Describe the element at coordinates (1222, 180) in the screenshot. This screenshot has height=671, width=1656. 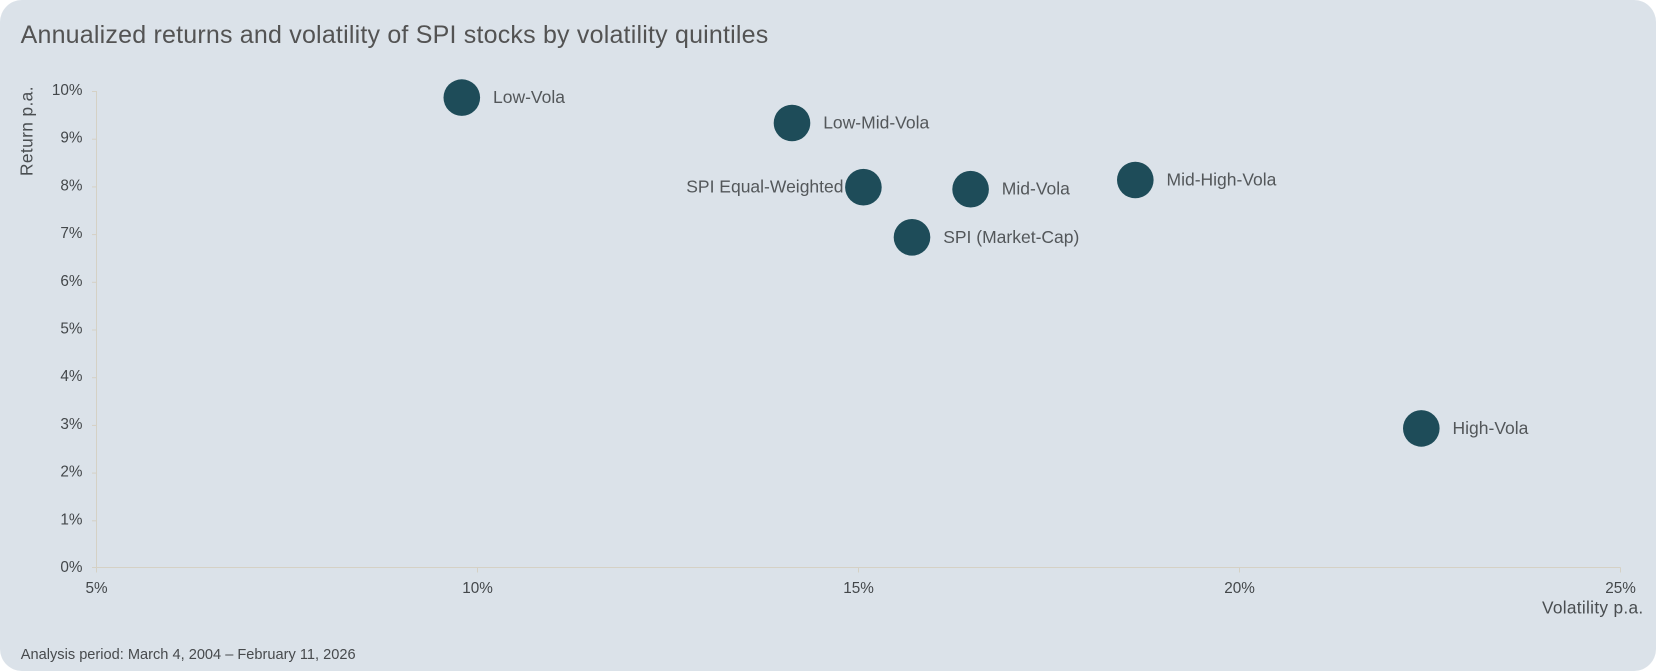
I see `svg-text: Mid-High-Vola` at that location.